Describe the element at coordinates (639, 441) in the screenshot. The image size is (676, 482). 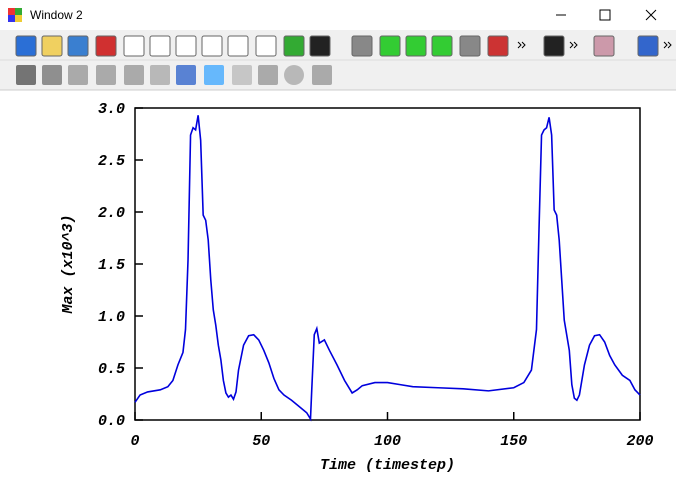
I see `x-tick-label: 200` at that location.